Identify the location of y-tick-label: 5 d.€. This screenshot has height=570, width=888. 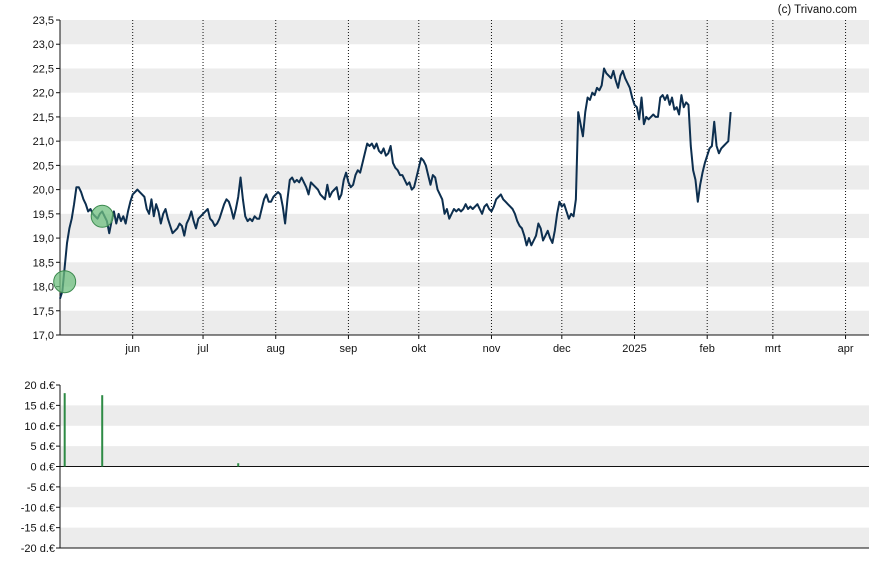
(43, 447).